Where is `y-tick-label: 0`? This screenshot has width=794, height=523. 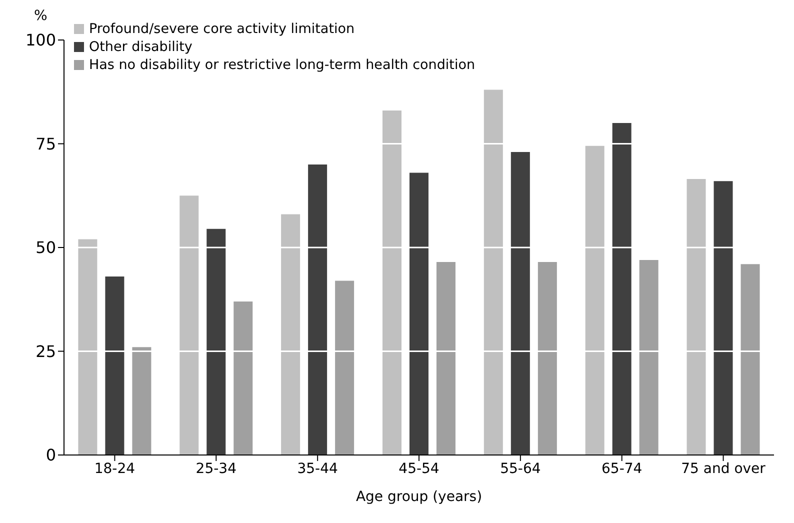
y-tick-label: 0 is located at coordinates (51, 455).